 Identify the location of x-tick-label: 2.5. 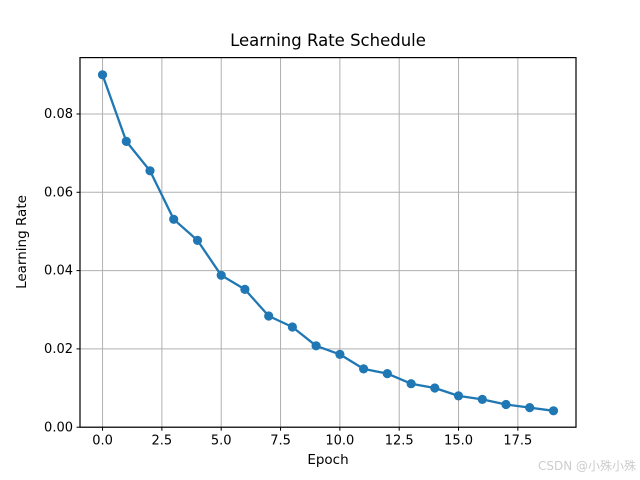
(162, 441).